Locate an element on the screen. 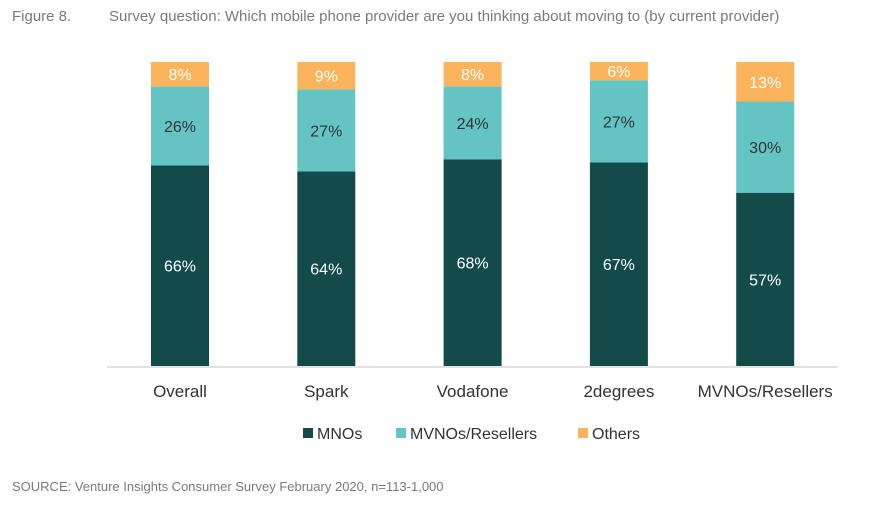  data-label: 57% is located at coordinates (765, 280).